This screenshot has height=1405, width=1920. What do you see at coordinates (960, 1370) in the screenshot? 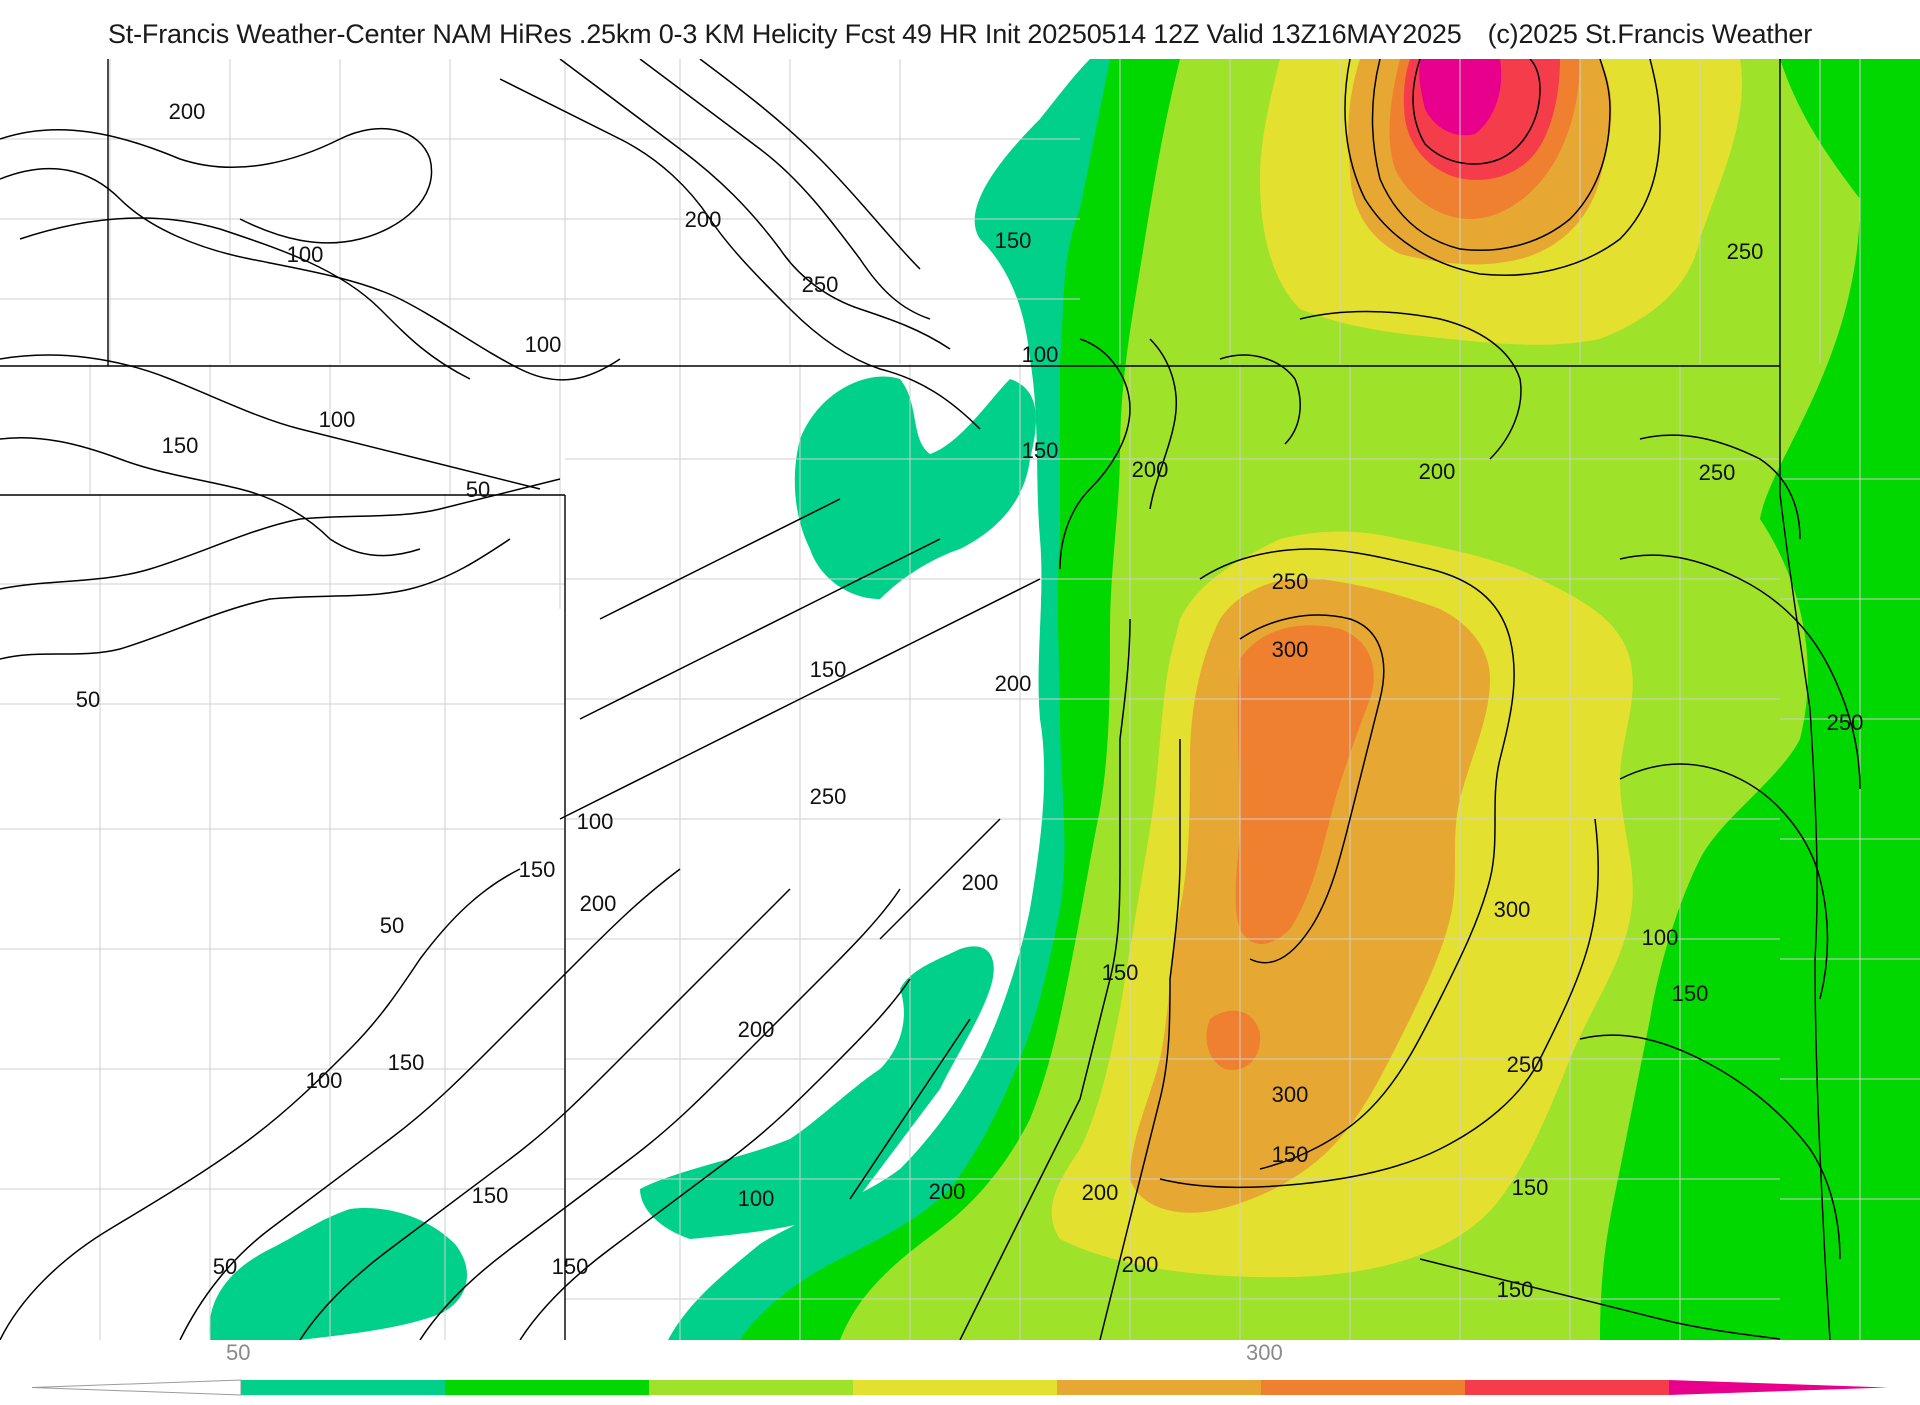
I see `colorbar: 50 300` at bounding box center [960, 1370].